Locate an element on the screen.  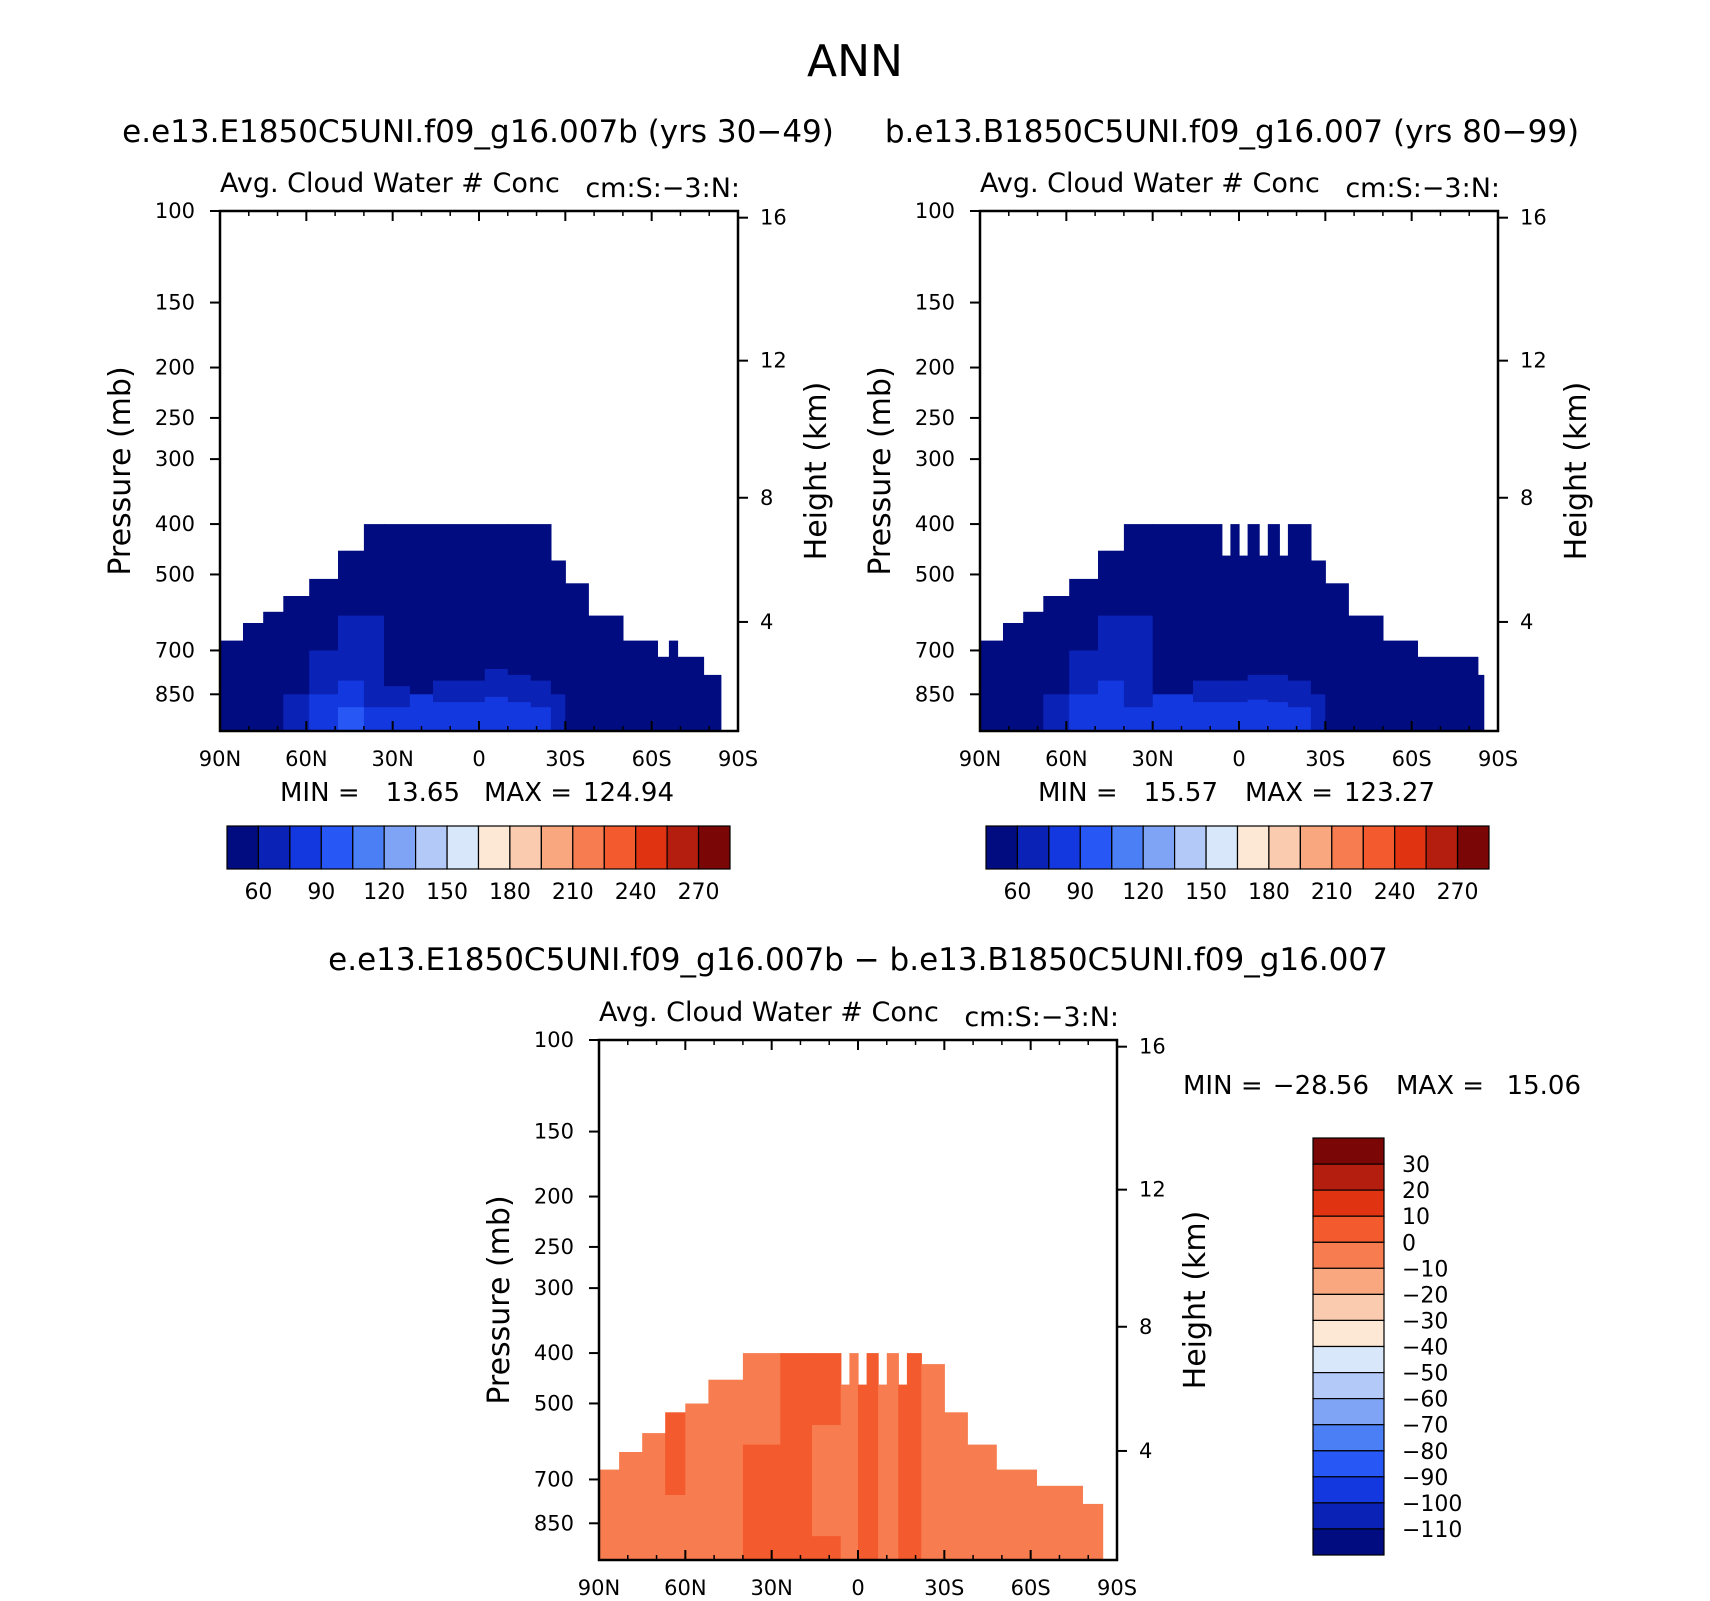
y-tick-label: 700 is located at coordinates (175, 650).